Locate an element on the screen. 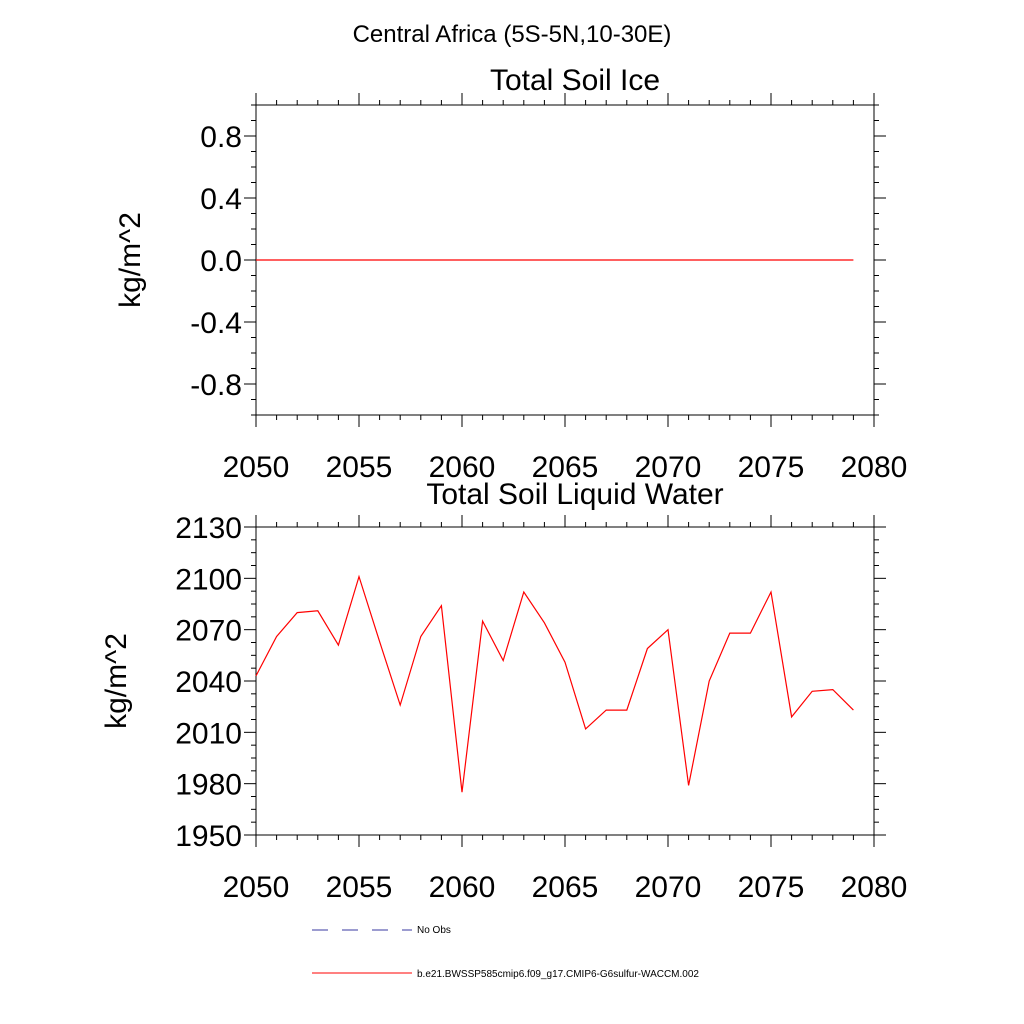 The image size is (1024, 1024). series-line is located at coordinates (554, 683).